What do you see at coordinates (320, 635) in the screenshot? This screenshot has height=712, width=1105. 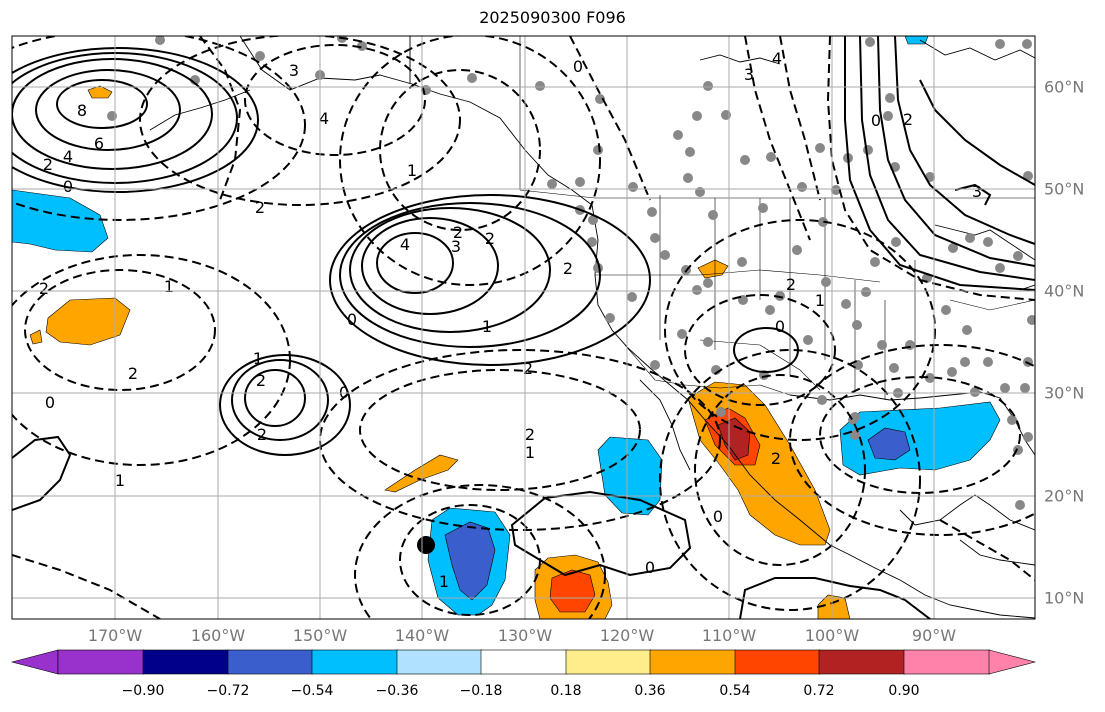 I see `lon-label: 150°W` at bounding box center [320, 635].